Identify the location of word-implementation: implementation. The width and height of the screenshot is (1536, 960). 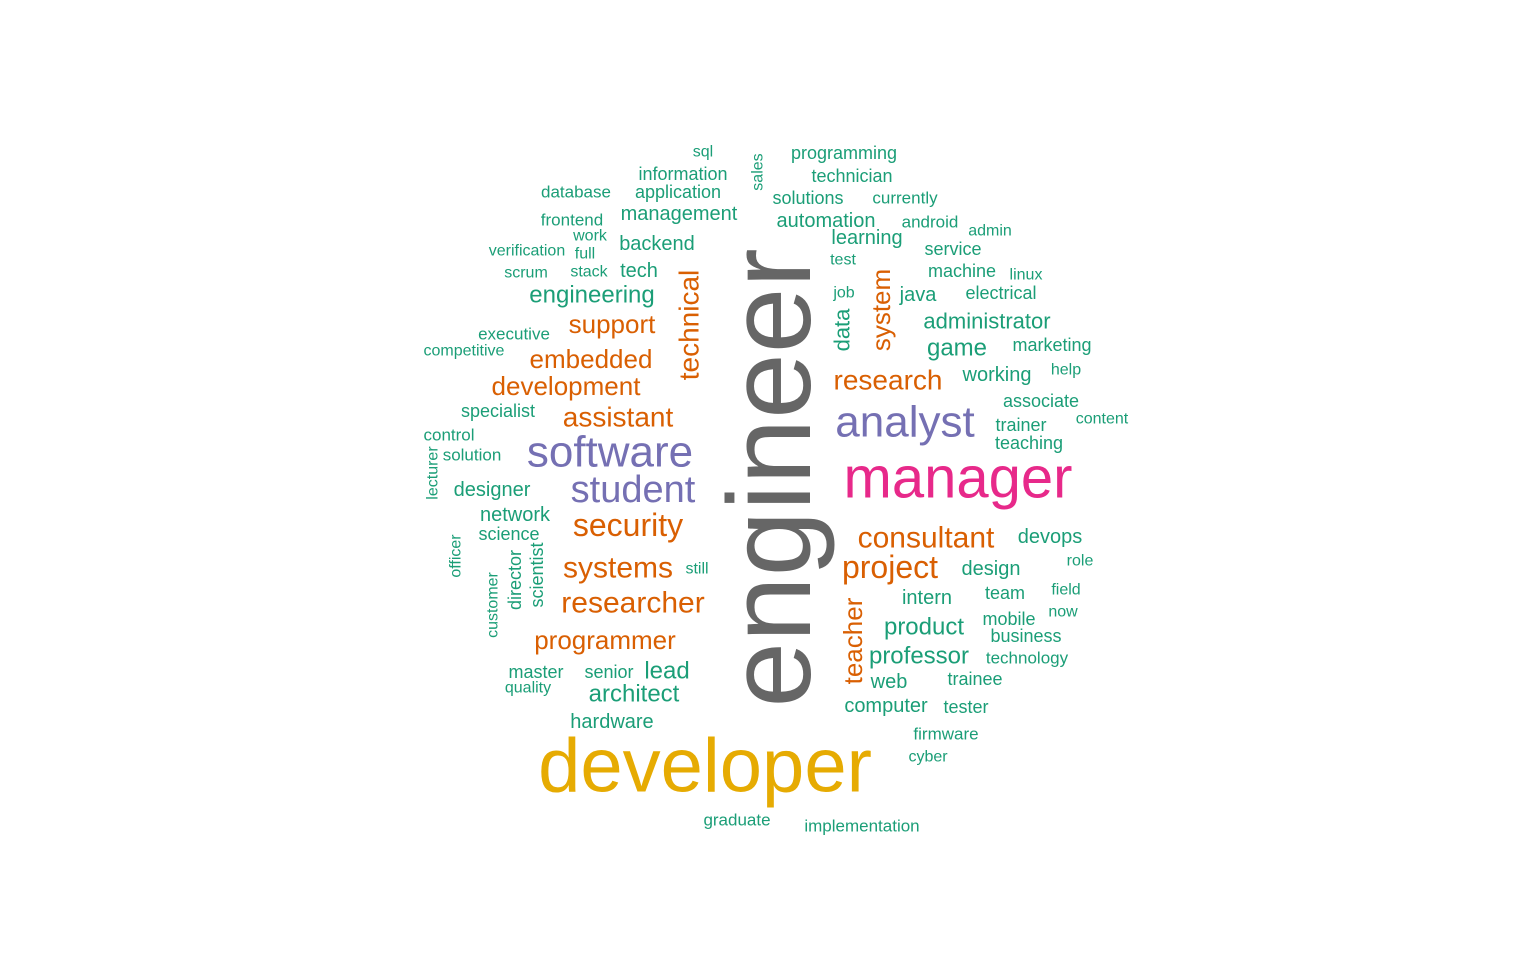
(861, 826).